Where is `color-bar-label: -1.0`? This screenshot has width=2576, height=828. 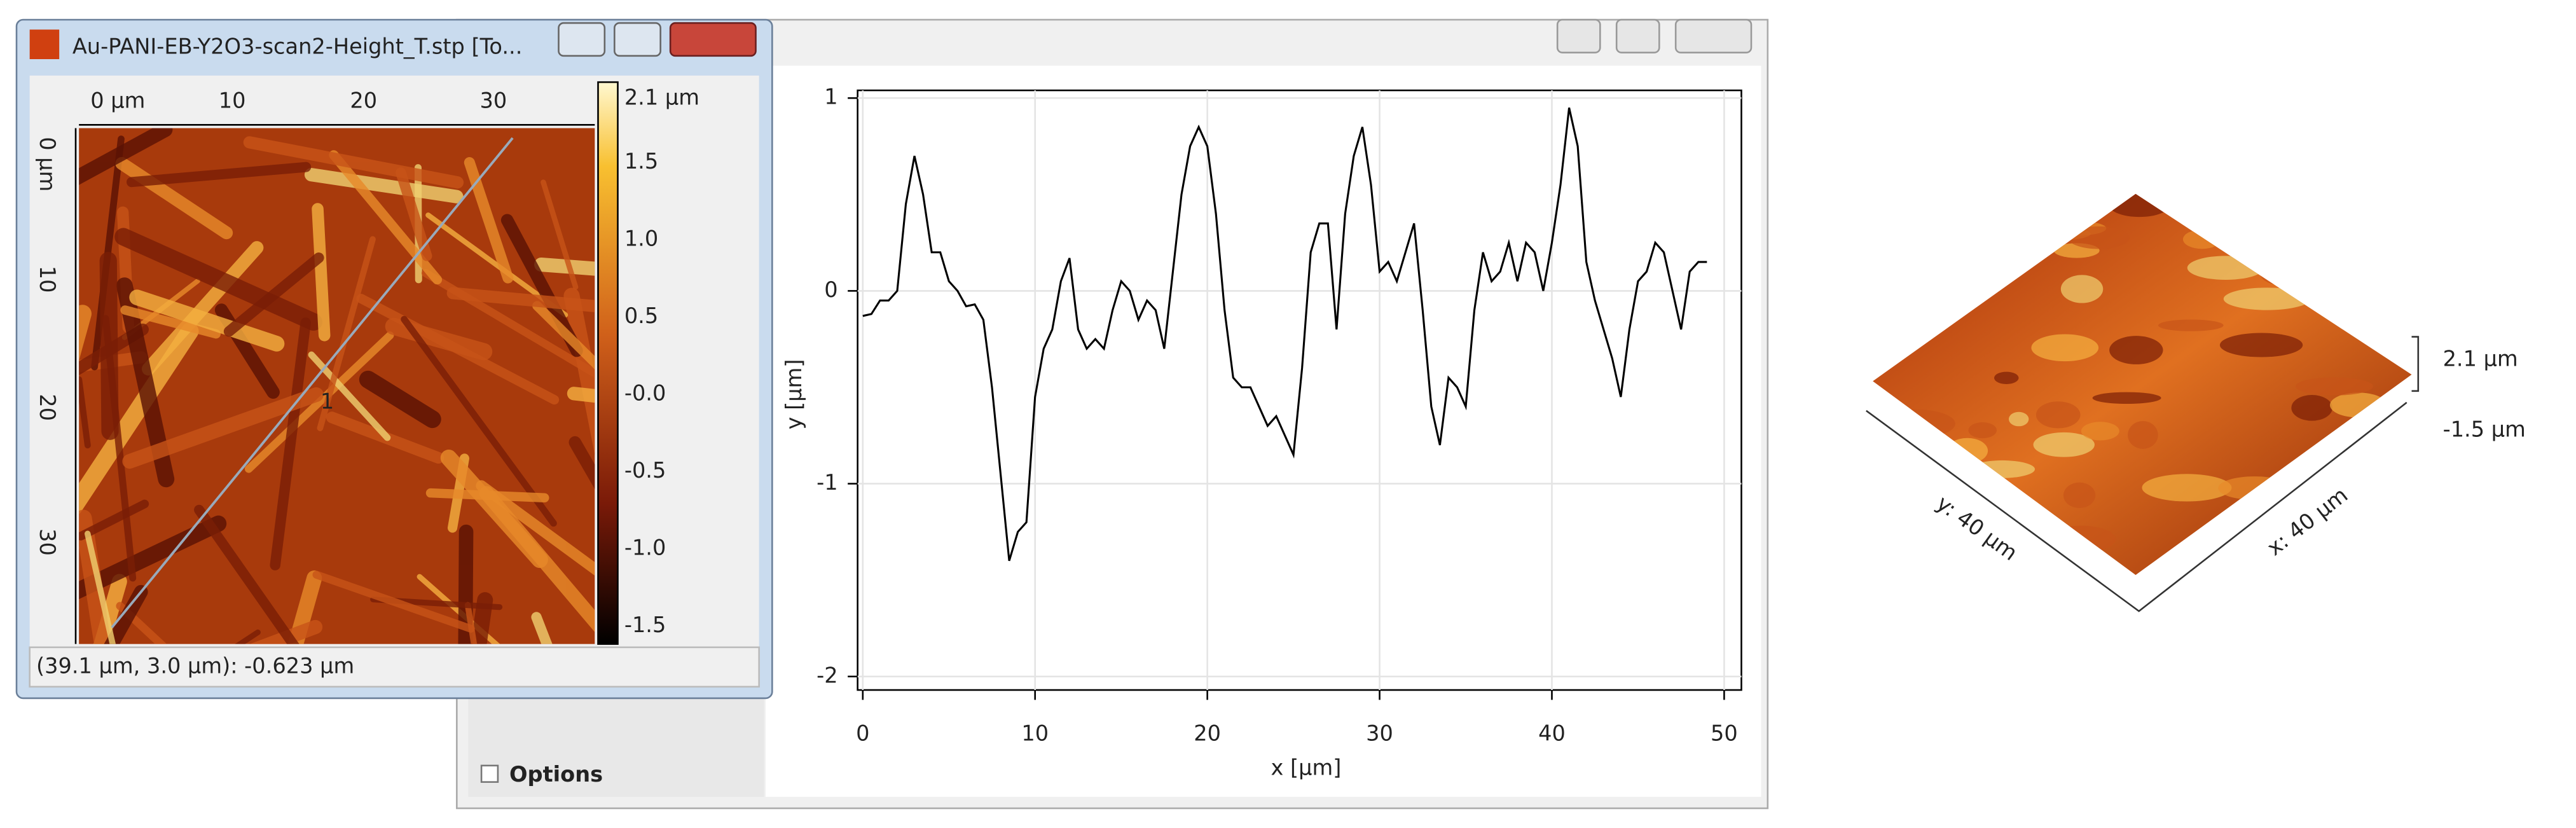
color-bar-label: -1.0 is located at coordinates (645, 548).